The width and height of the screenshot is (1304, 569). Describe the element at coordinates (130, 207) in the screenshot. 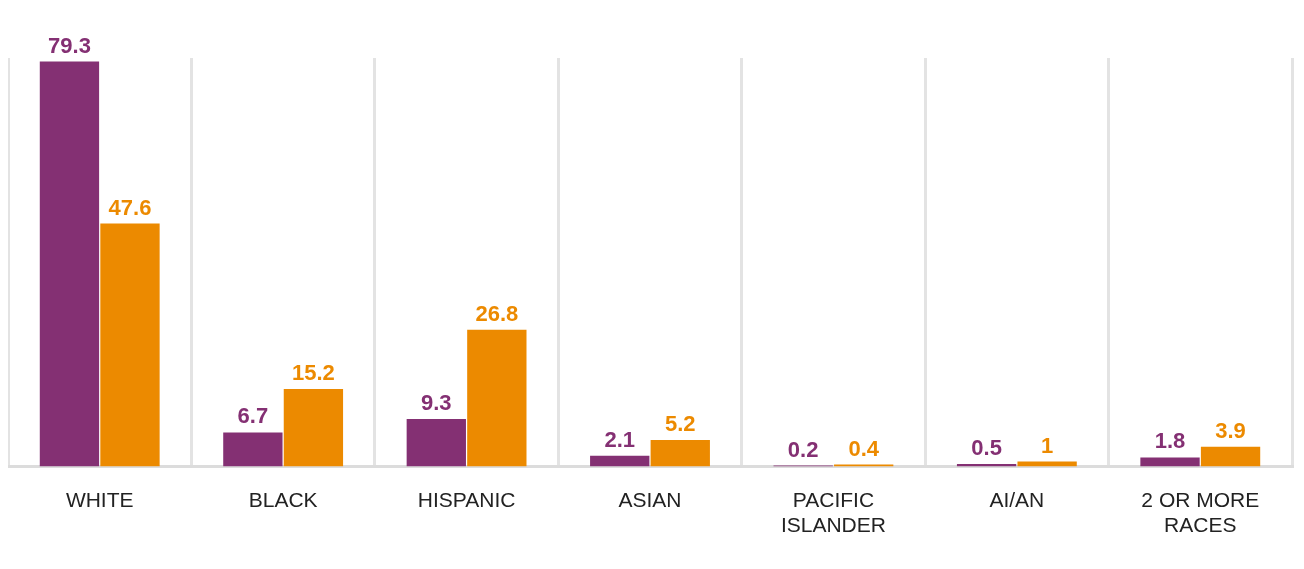

I see `data-label: 47.6` at that location.